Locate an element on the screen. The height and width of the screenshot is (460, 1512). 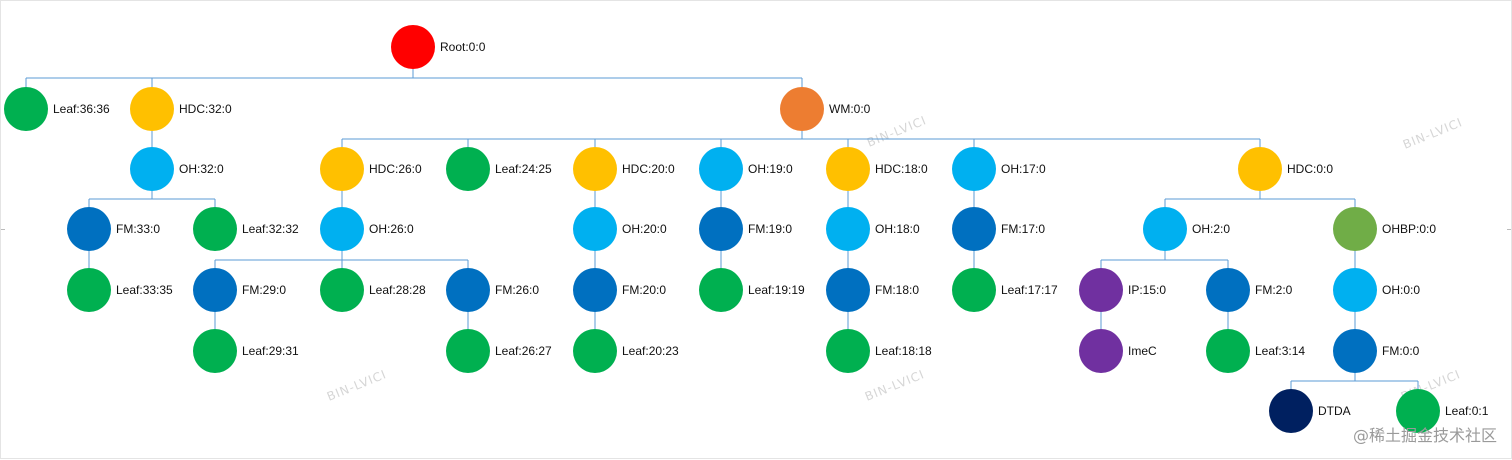
tree-node-imec: ImeC is located at coordinates (1118, 351).